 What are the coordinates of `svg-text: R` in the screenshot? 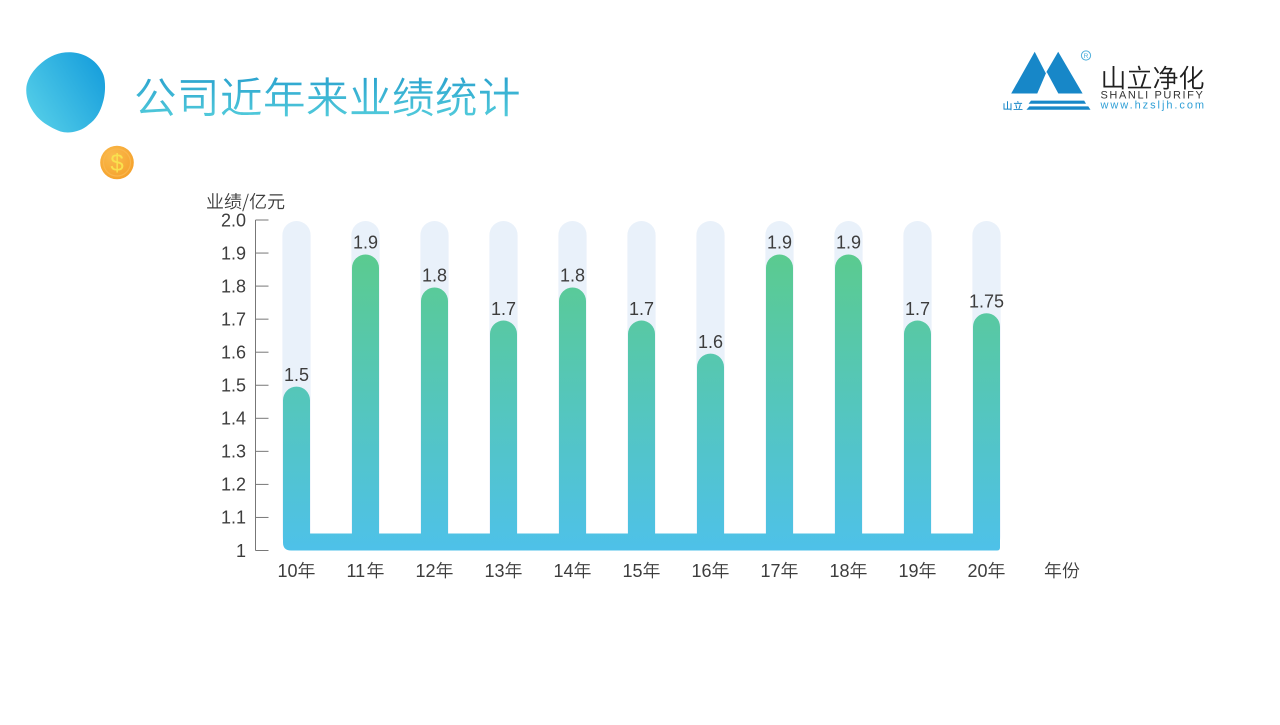 It's located at (1086, 56).